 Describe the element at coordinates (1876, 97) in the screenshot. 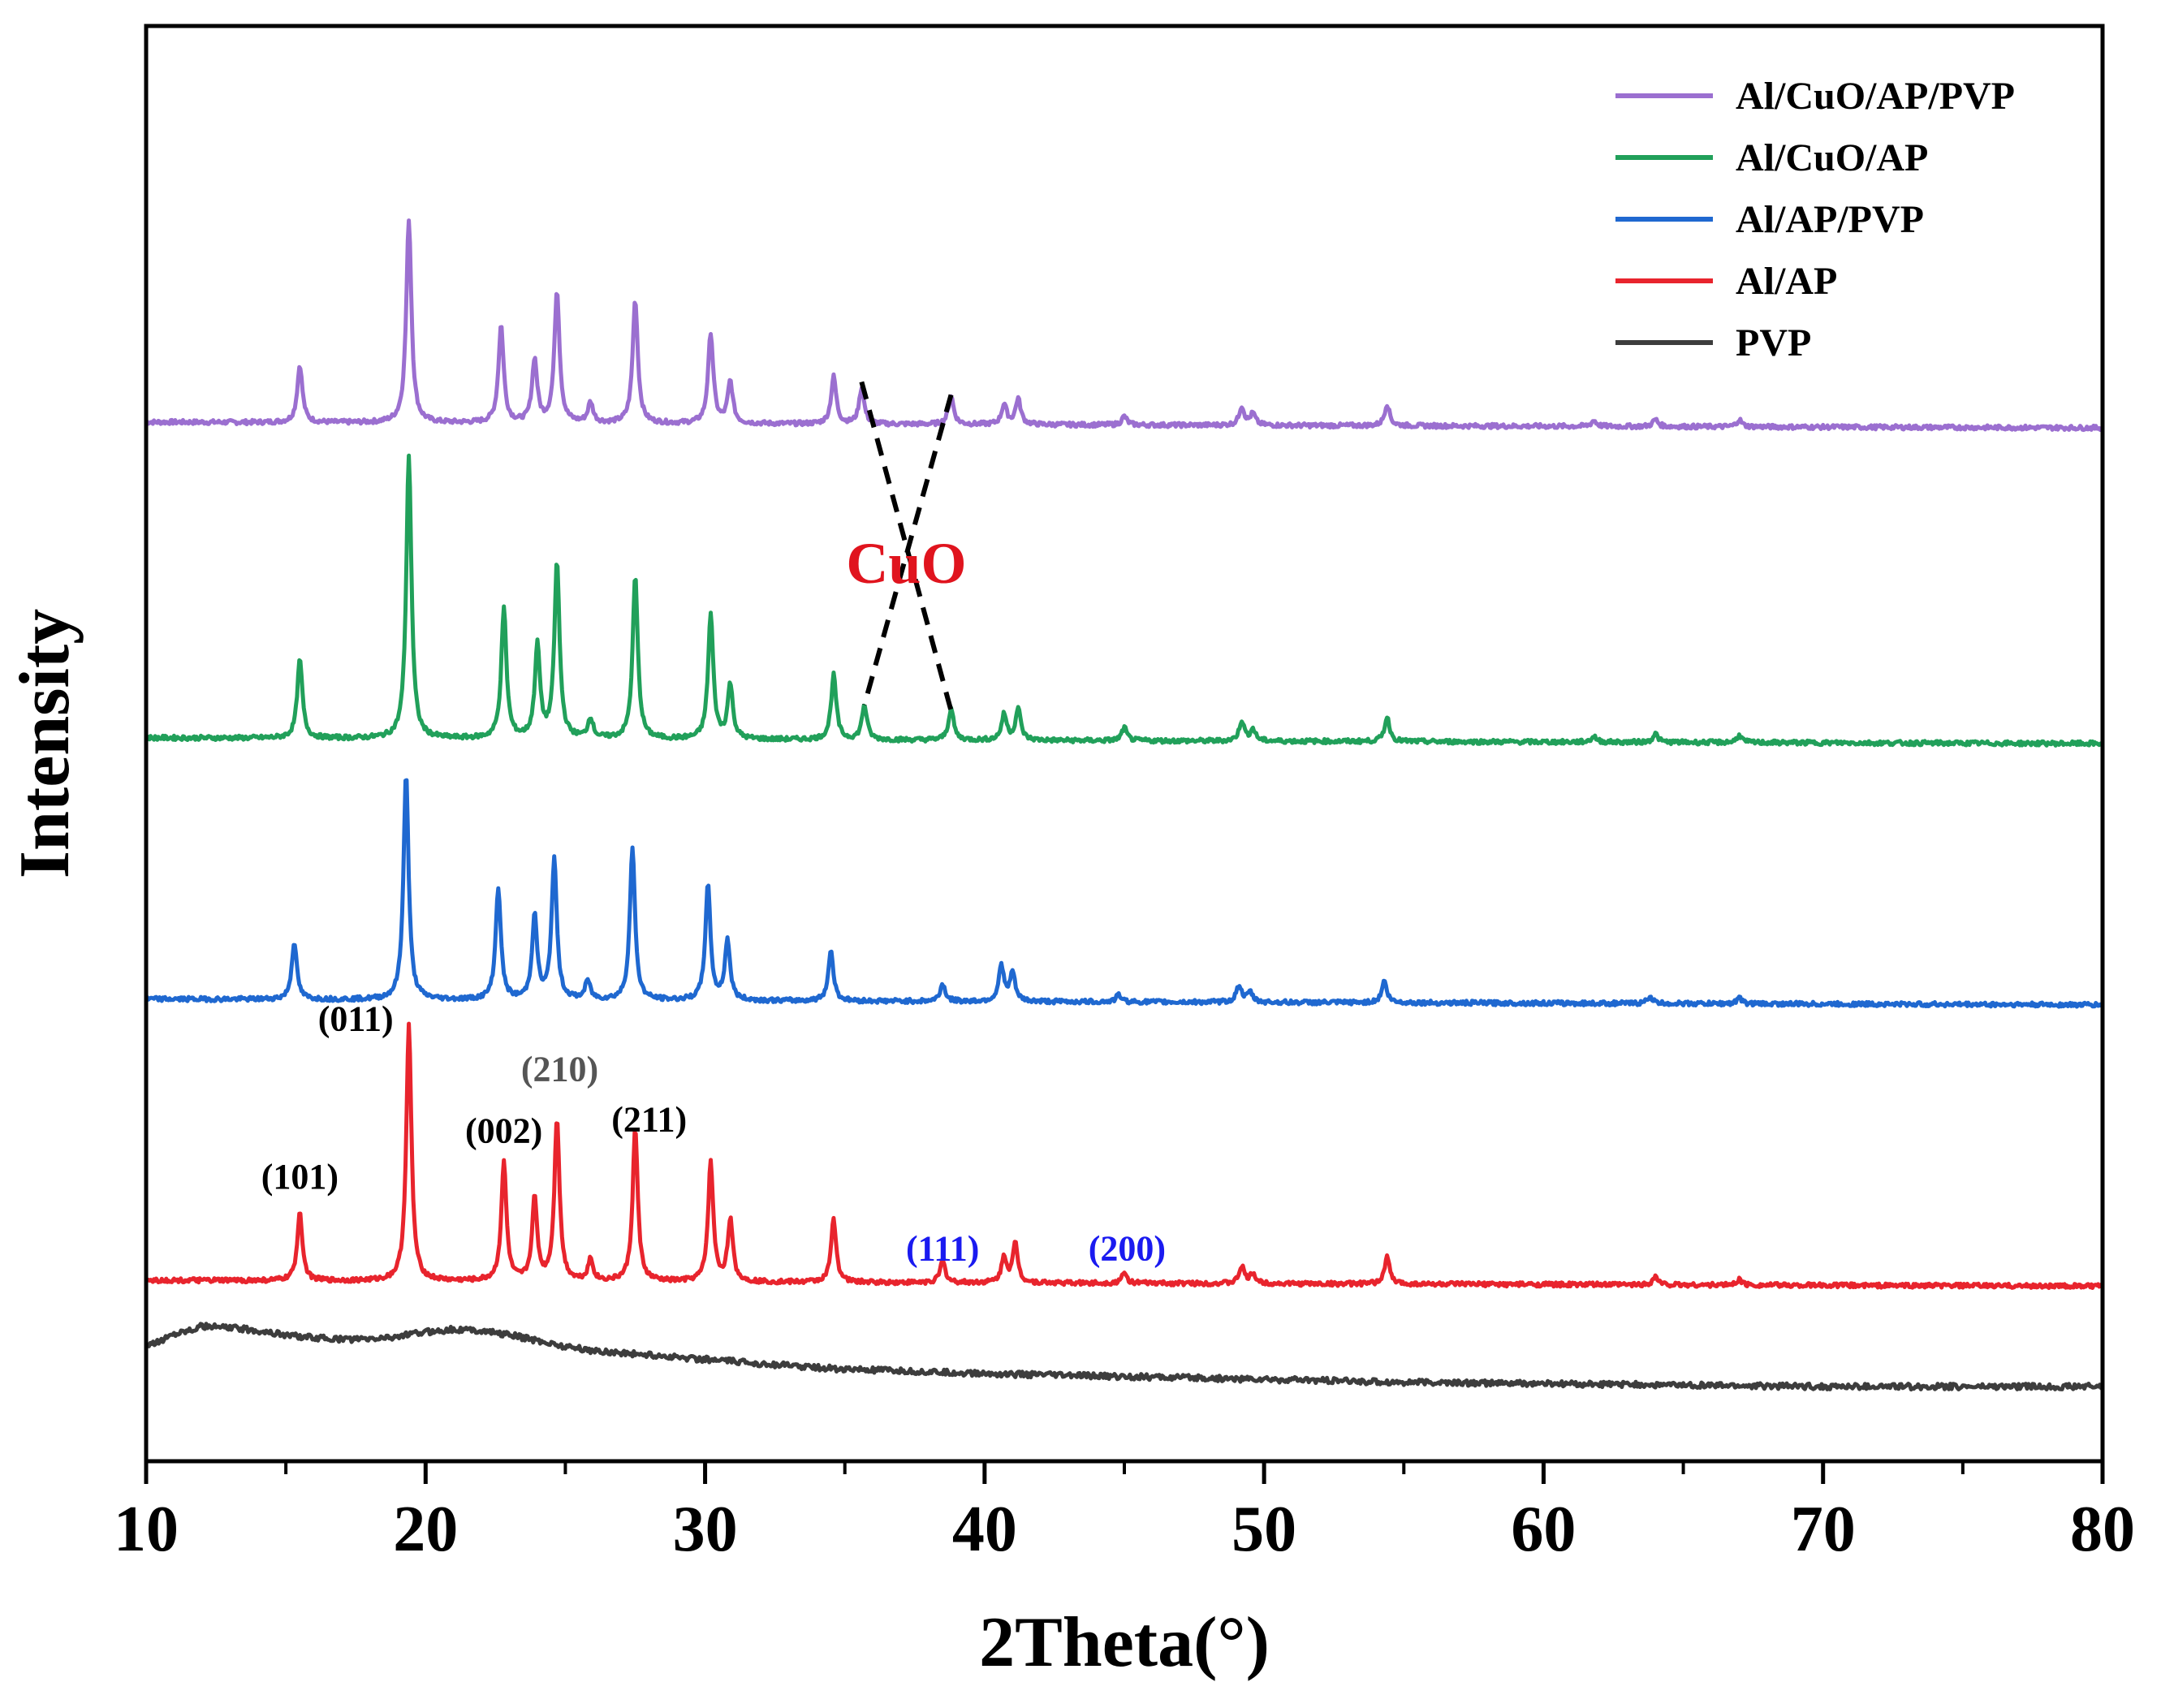

I see `legend-label-al-cuo-ap-pvp: Al/CuO/AP/PVP` at that location.